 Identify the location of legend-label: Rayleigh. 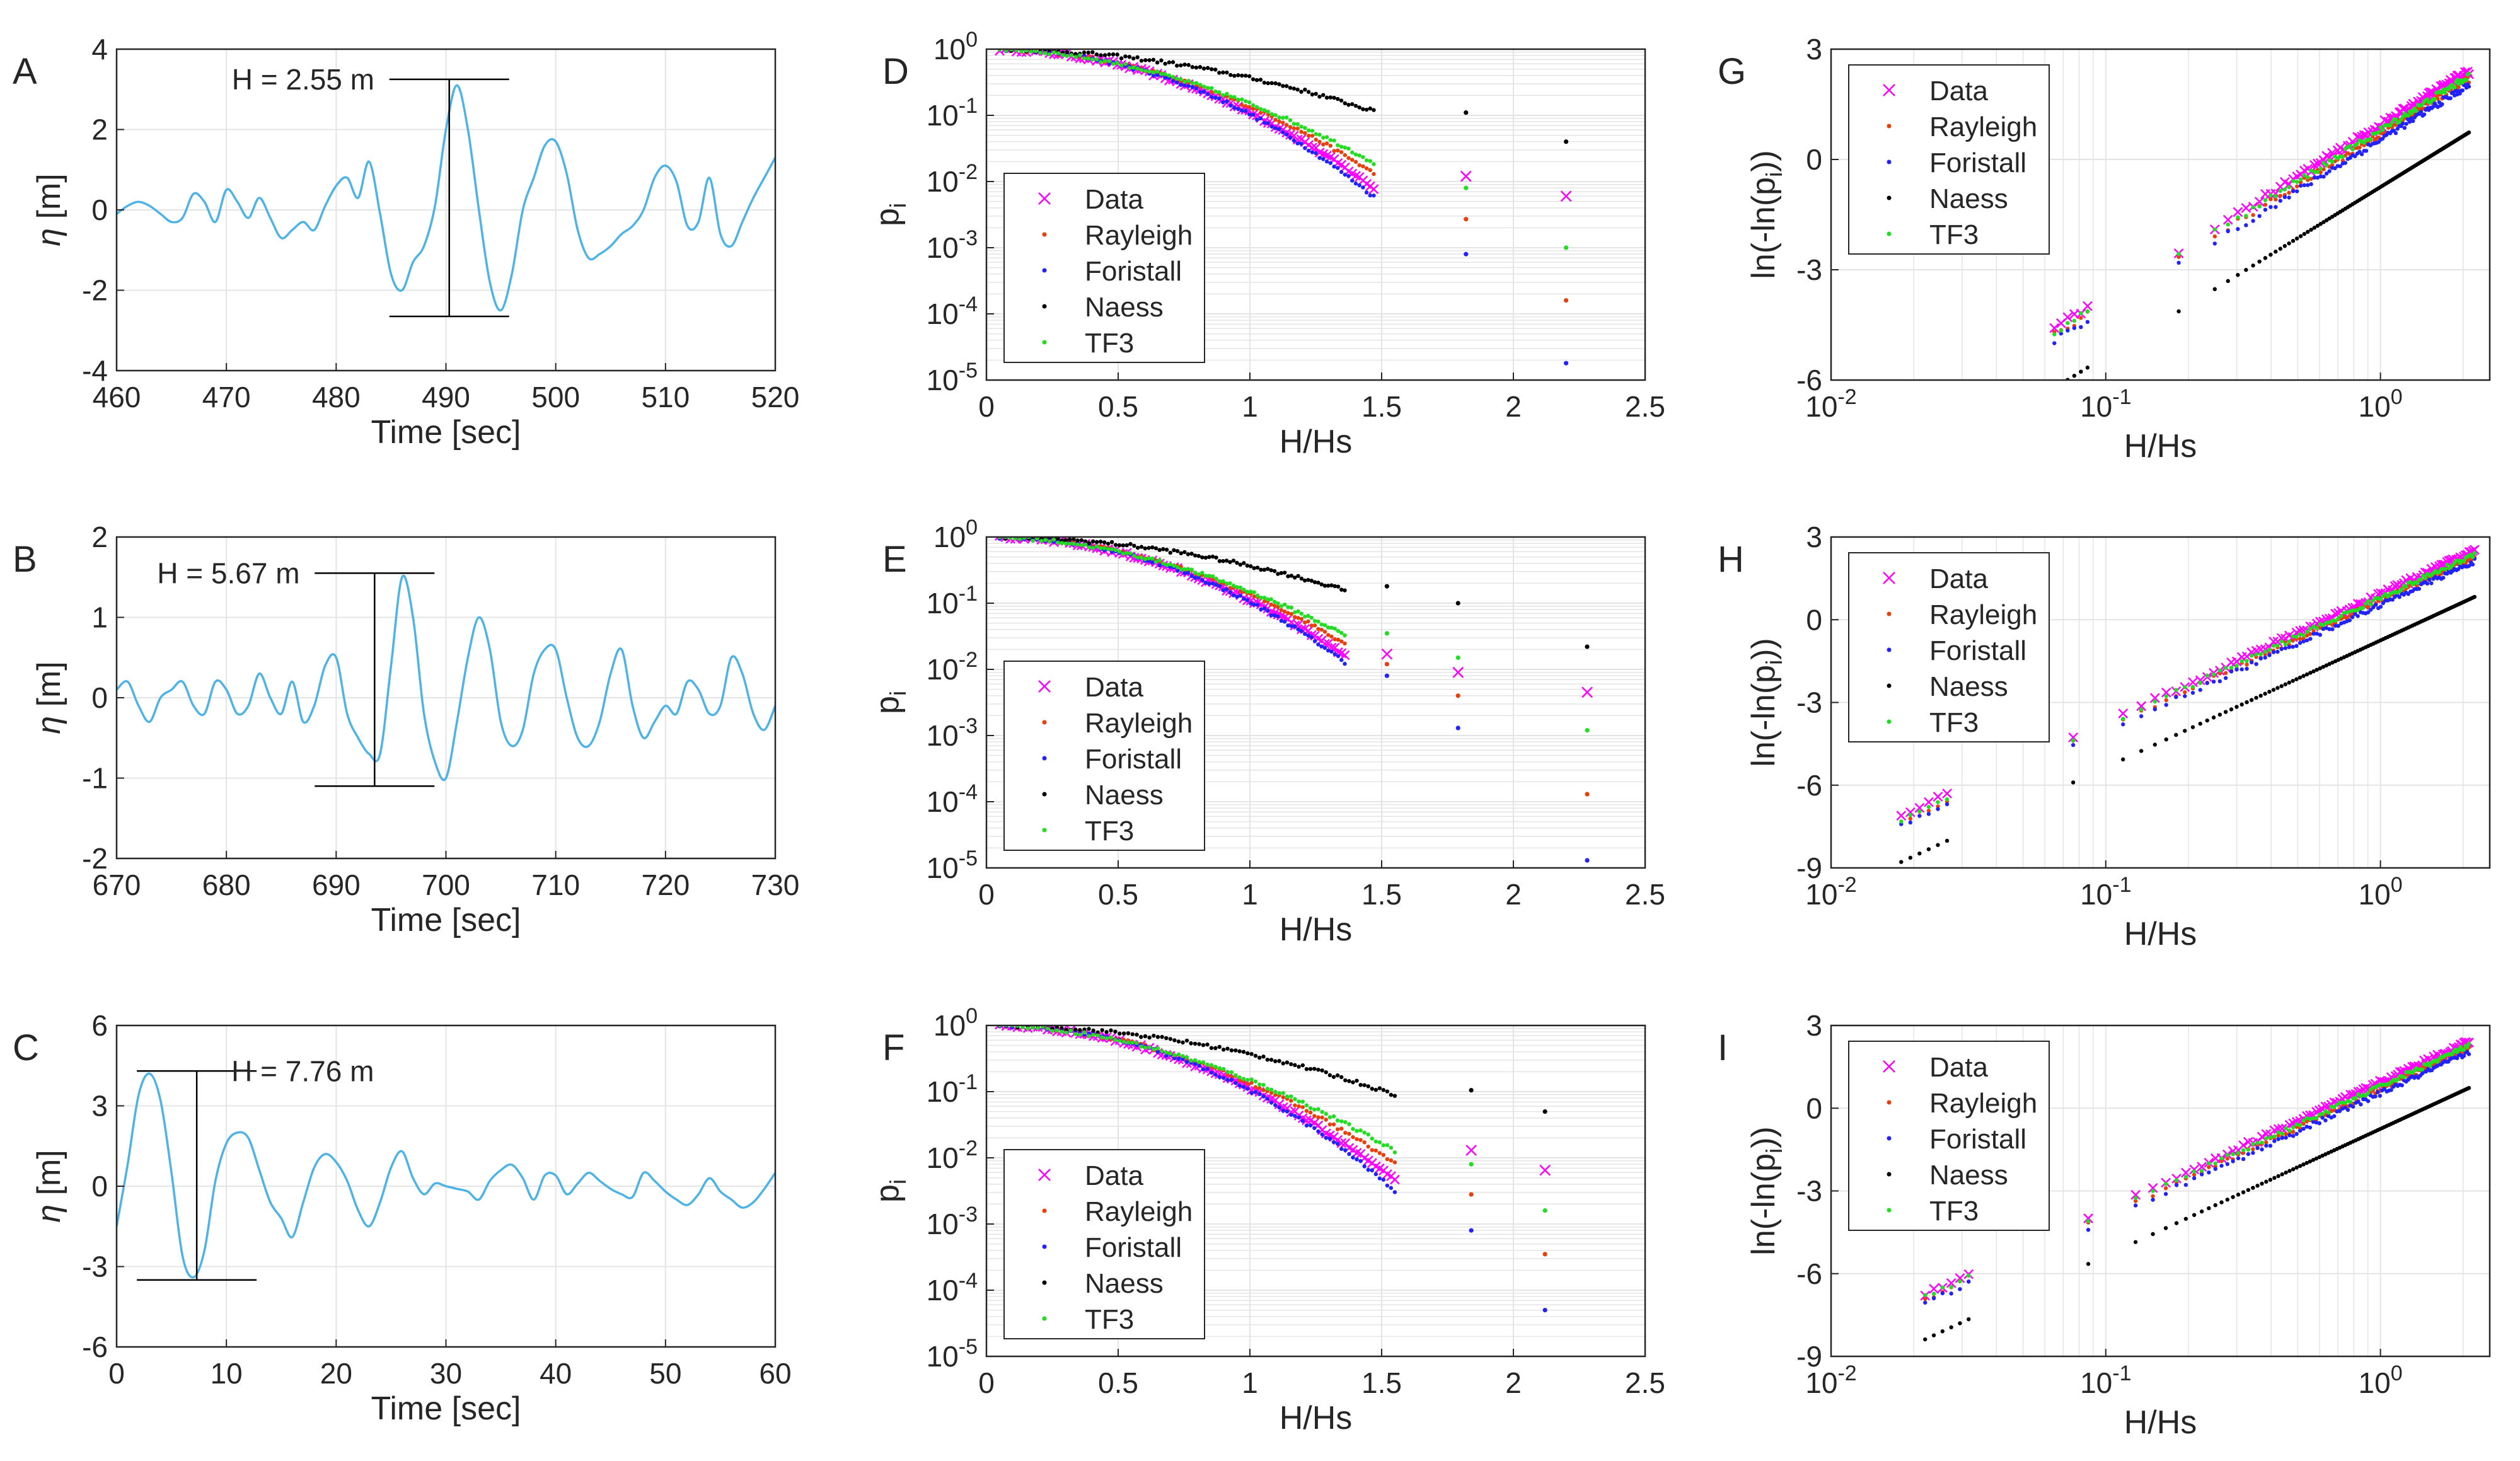
(1983, 127).